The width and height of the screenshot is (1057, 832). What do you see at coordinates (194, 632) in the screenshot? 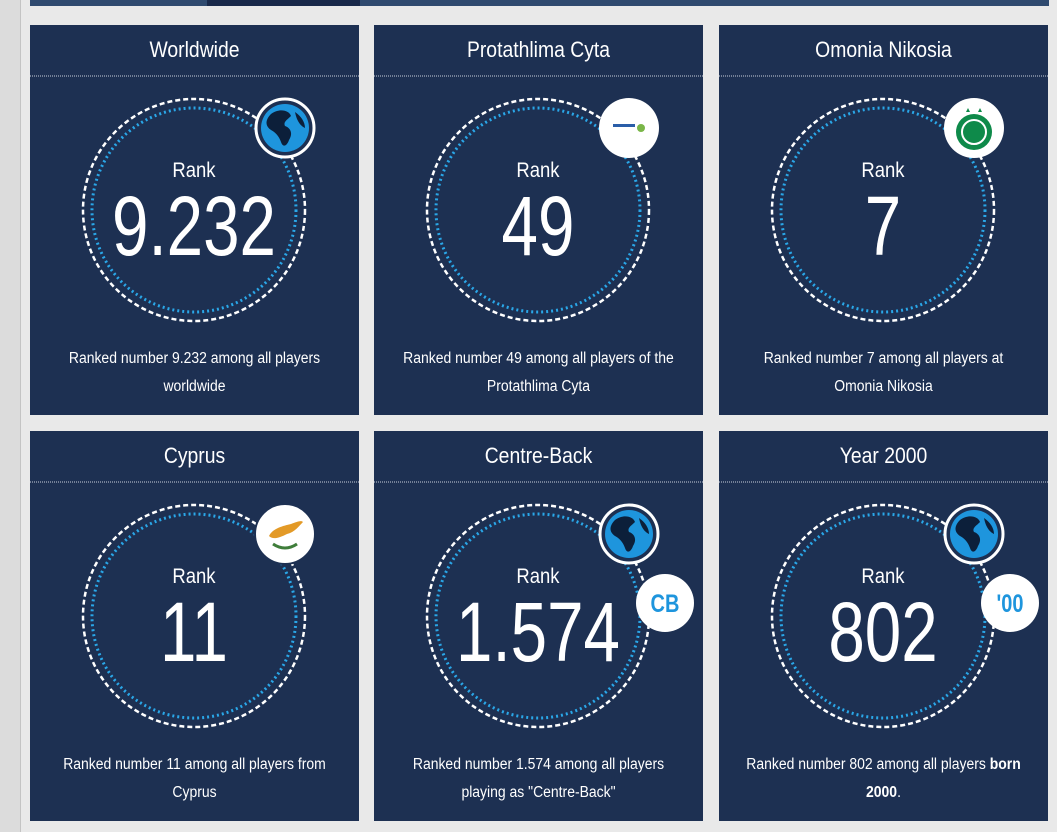
I see `rank-value: 11` at bounding box center [194, 632].